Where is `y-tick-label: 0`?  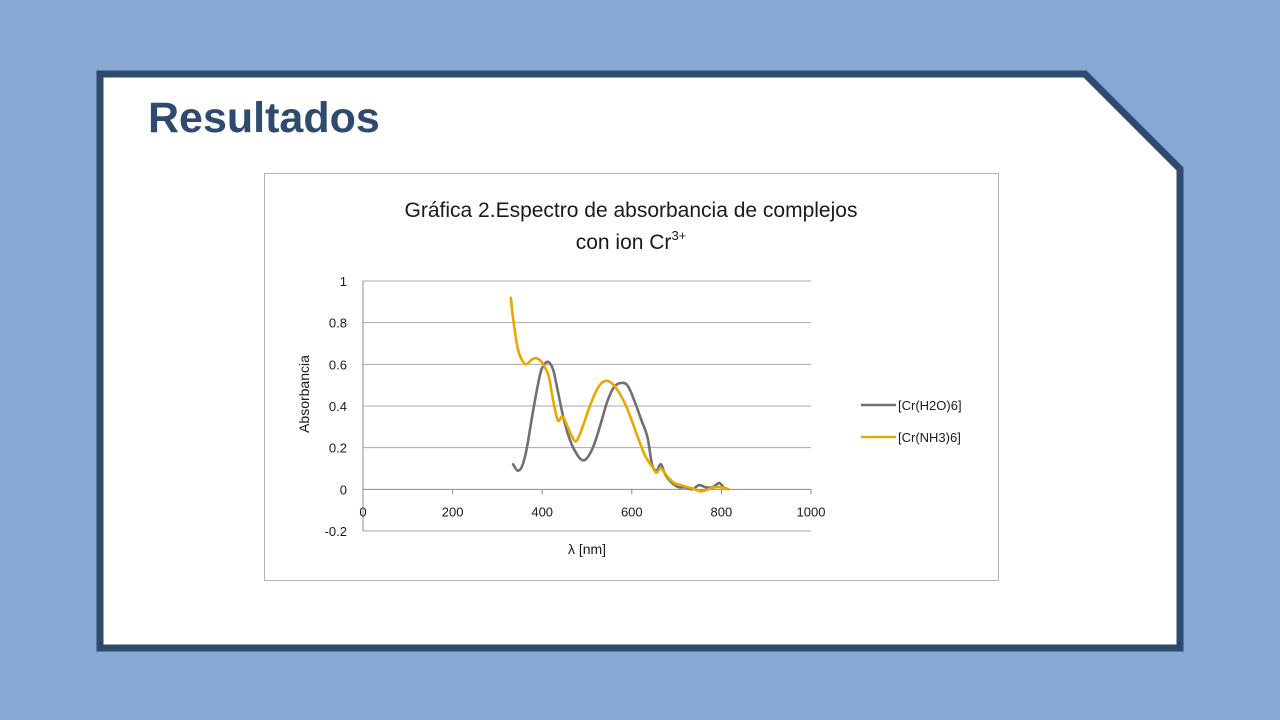 y-tick-label: 0 is located at coordinates (343, 489).